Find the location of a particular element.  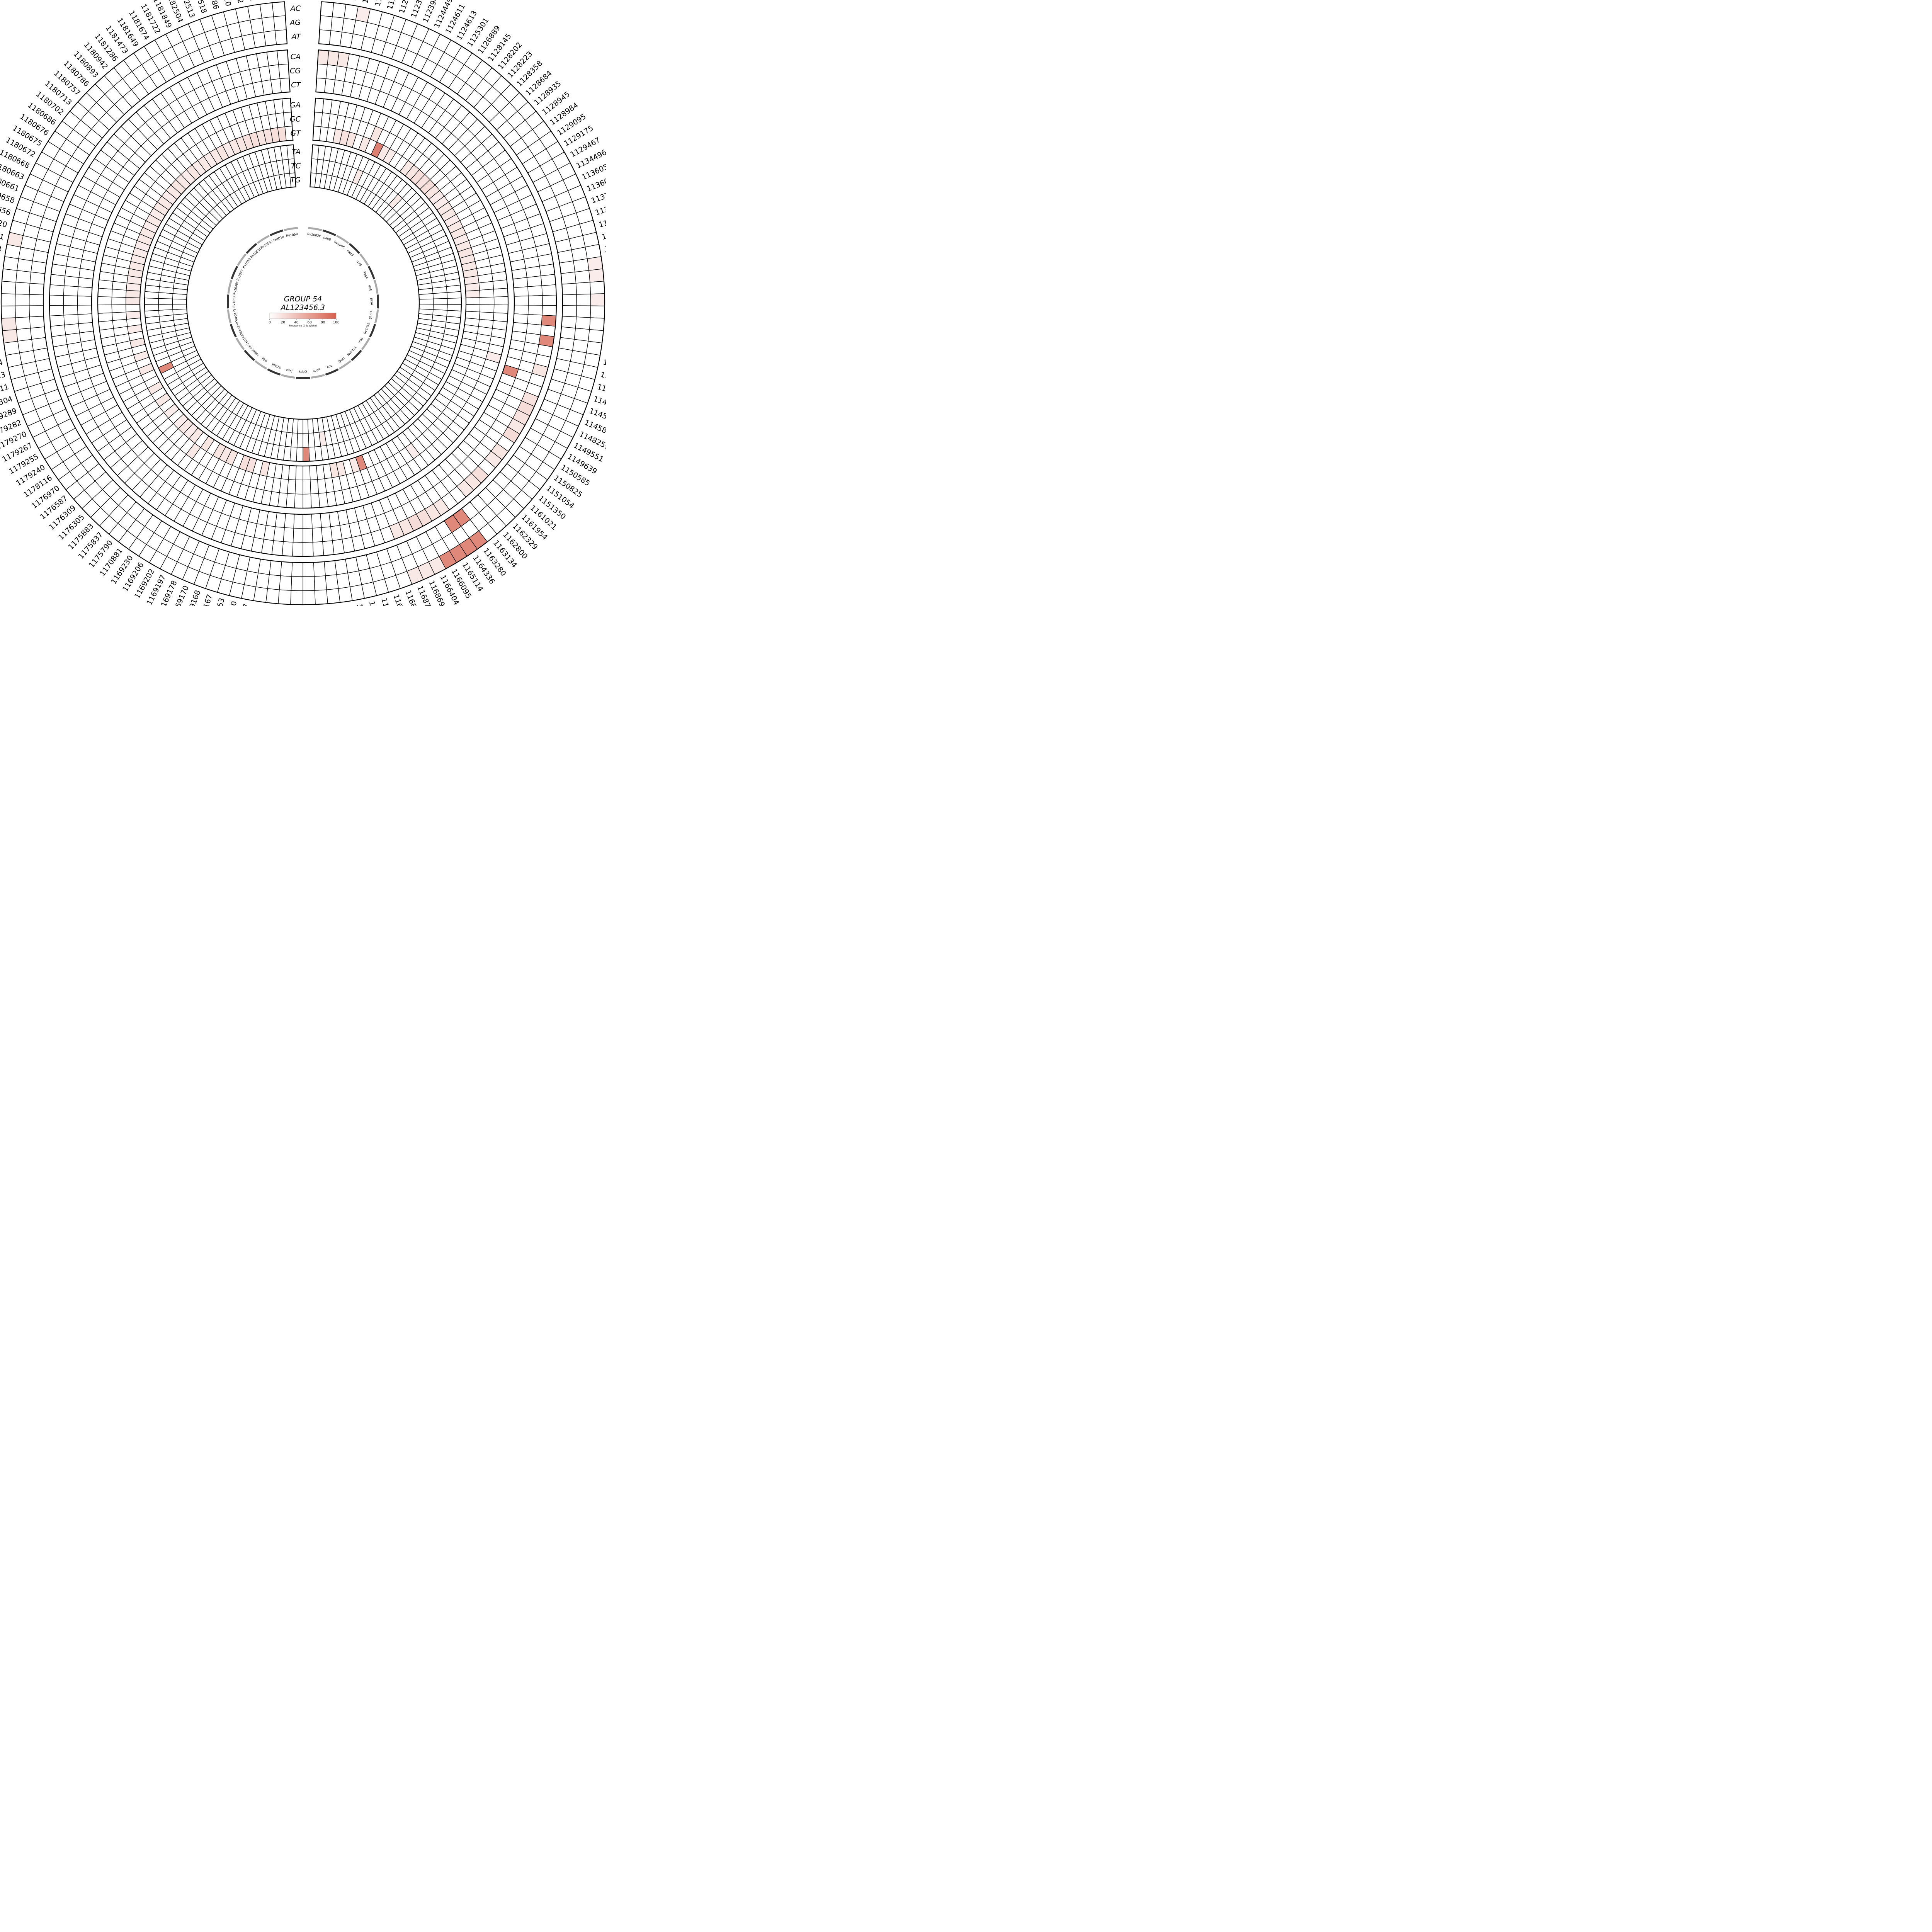

group-outlines is located at coordinates (303, 303).